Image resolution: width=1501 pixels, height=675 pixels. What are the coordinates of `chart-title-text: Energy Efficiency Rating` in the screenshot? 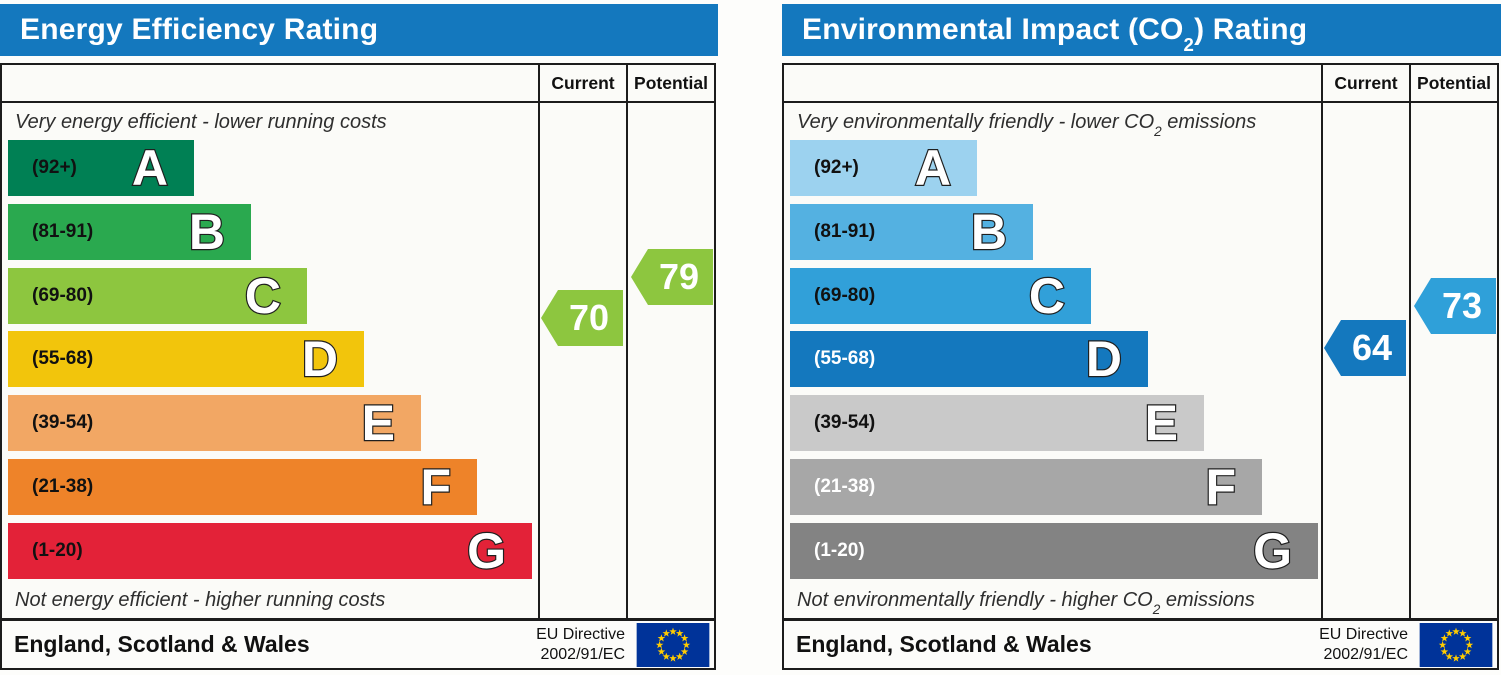 It's located at (199, 29).